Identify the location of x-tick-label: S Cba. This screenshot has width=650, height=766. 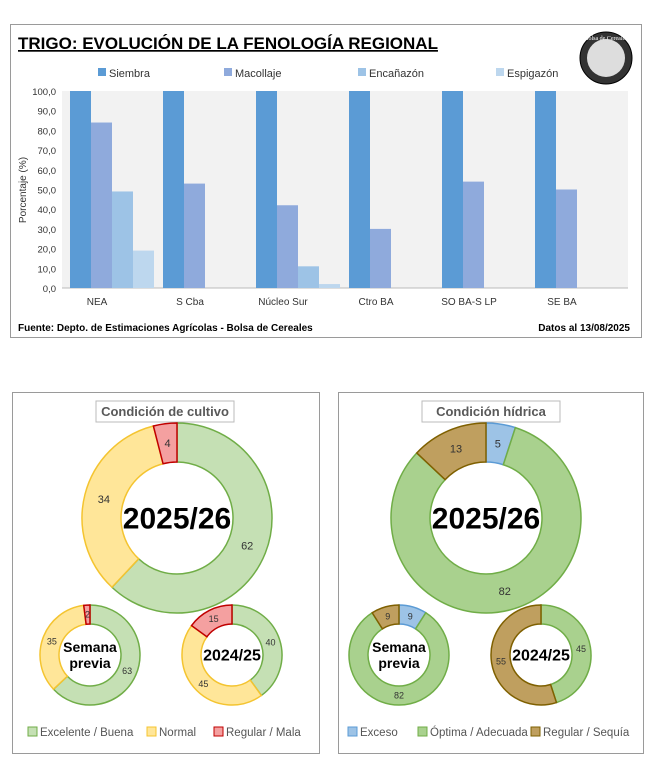
(190, 302).